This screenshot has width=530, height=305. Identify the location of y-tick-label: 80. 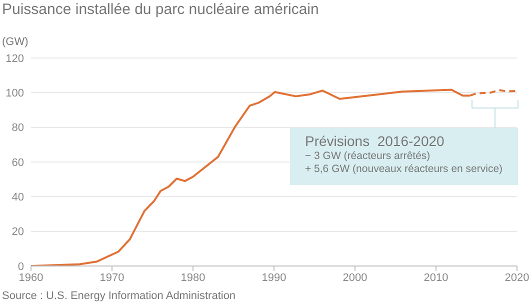
(18, 128).